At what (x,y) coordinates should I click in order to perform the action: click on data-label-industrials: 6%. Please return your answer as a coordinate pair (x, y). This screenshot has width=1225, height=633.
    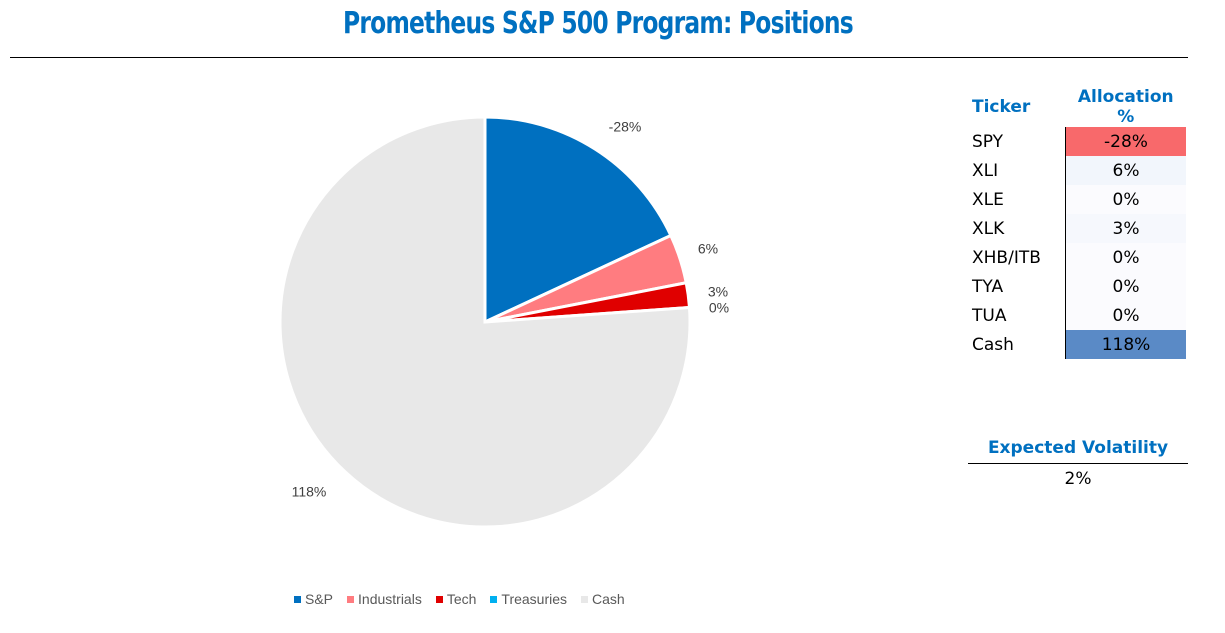
    Looking at the image, I should click on (708, 249).